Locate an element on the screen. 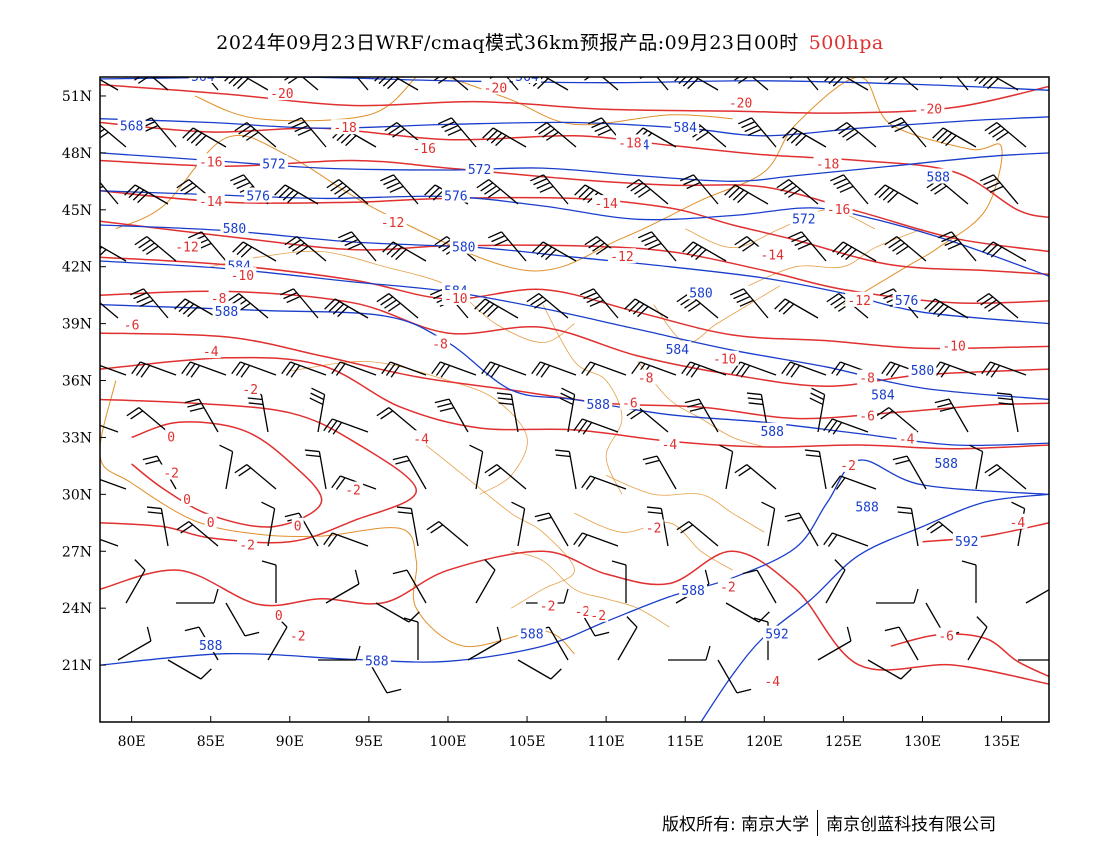 This screenshot has height=850, width=1100. height-contour-label: 580 is located at coordinates (700, 293).